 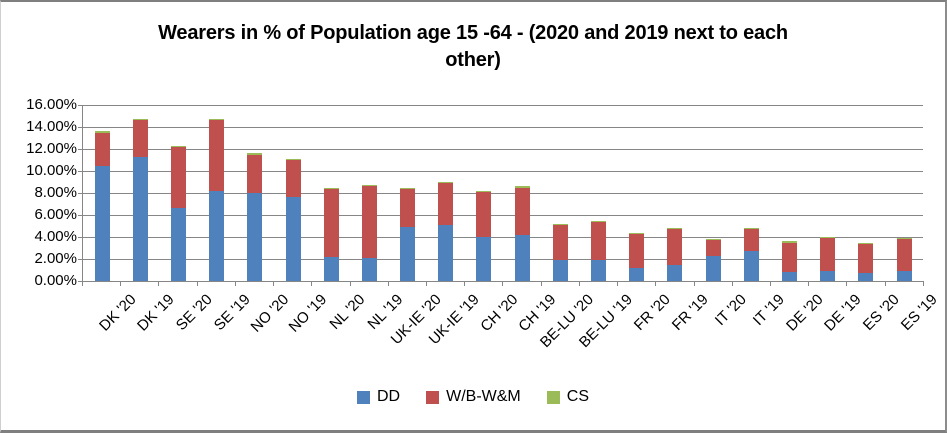 What do you see at coordinates (226, 316) in the screenshot?
I see `x-label-slot: SE '19` at bounding box center [226, 316].